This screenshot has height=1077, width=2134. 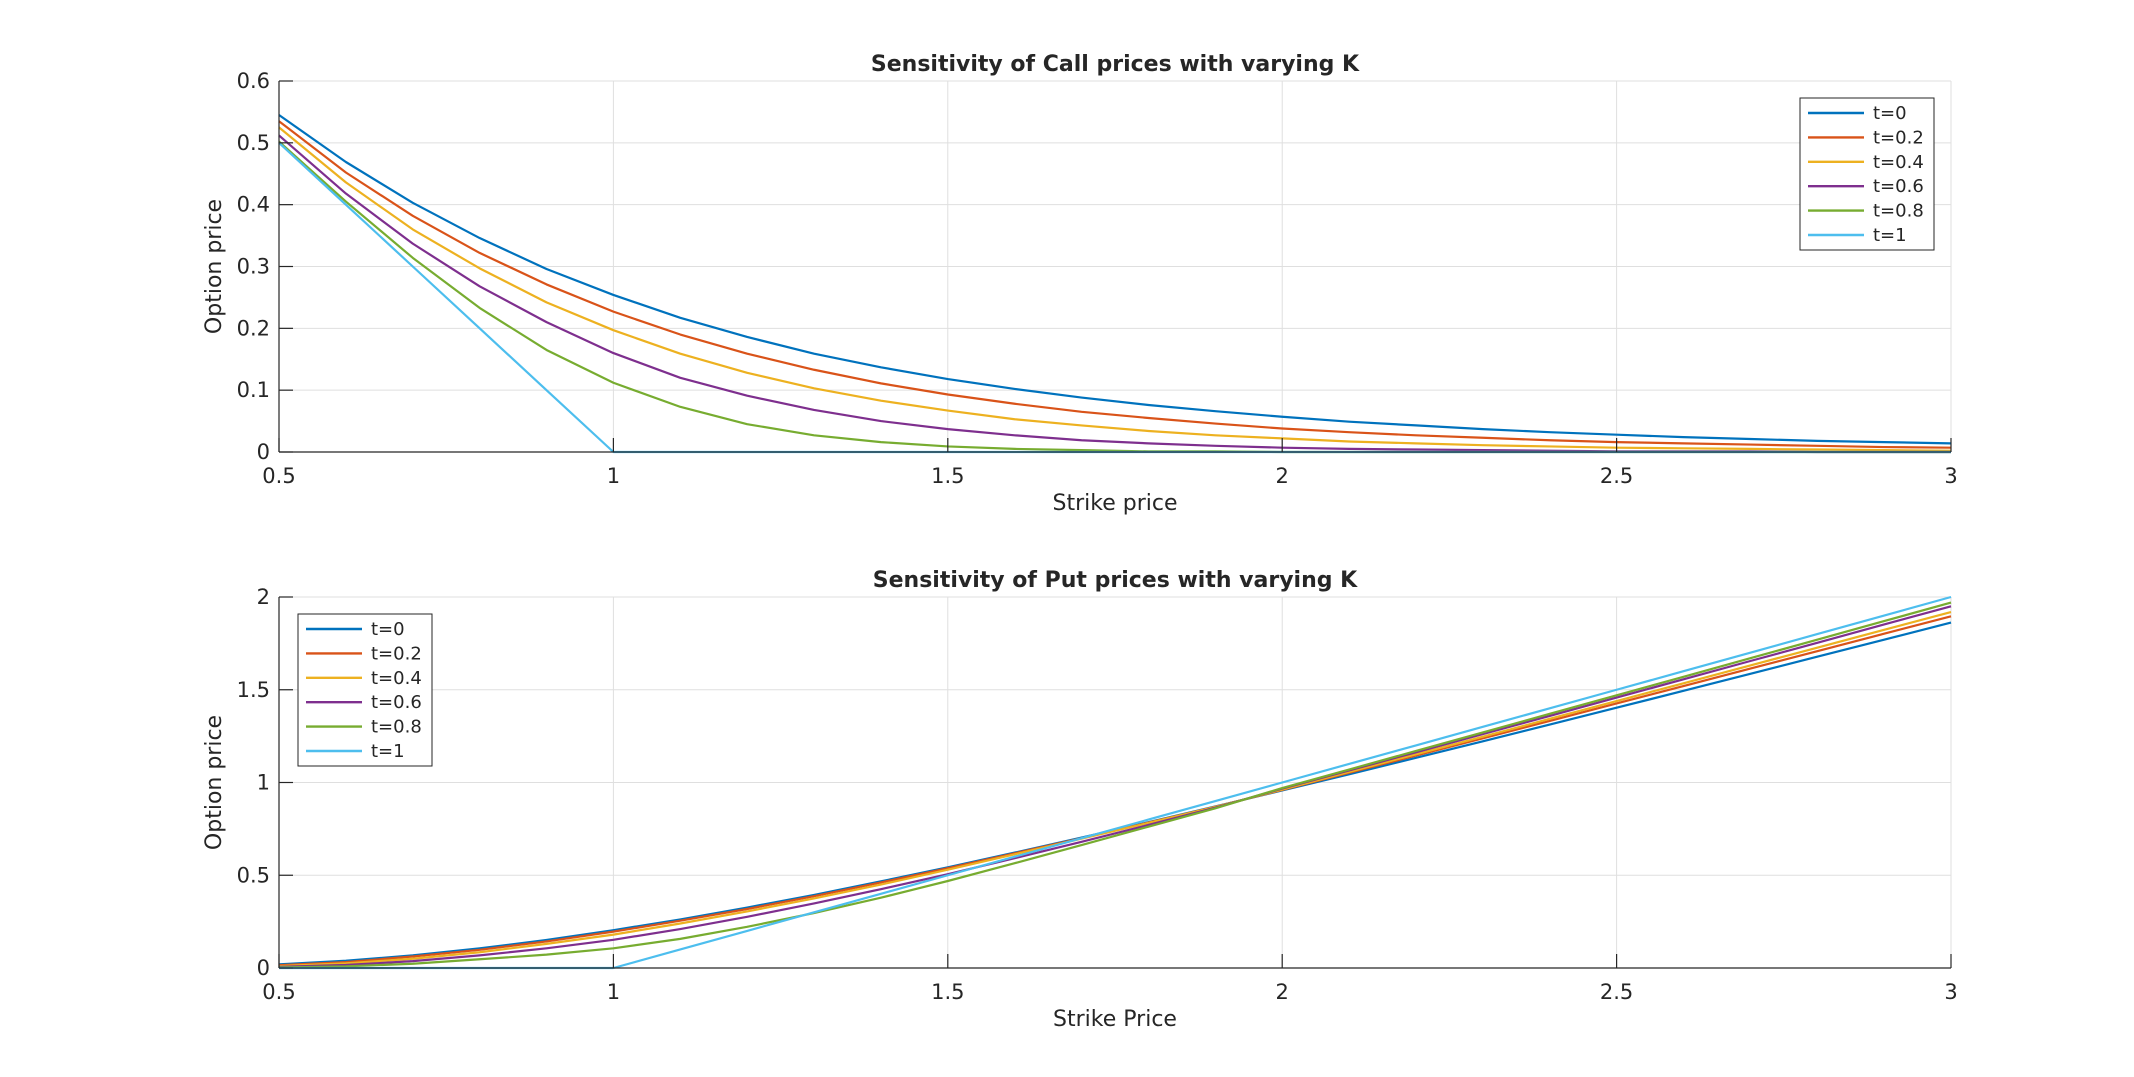 What do you see at coordinates (253, 690) in the screenshot?
I see `y-tick-label: 1.5` at bounding box center [253, 690].